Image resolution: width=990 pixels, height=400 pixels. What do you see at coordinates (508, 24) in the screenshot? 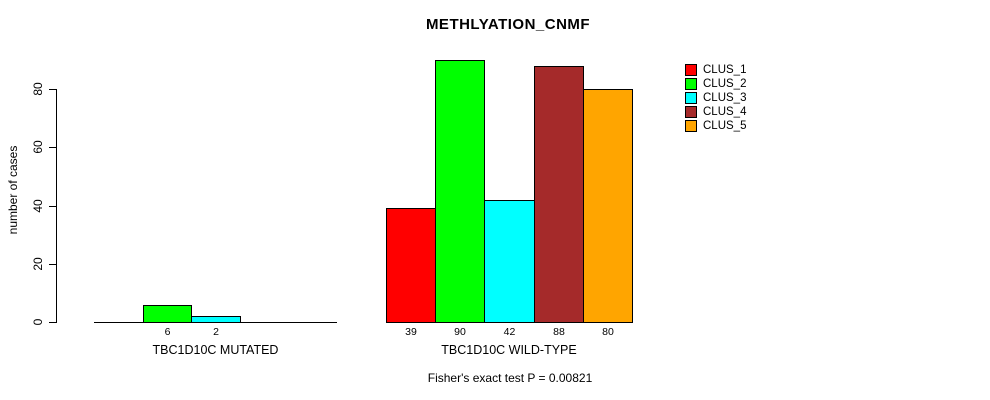
I see `chart-title: METHLYATION_CNMF` at bounding box center [508, 24].